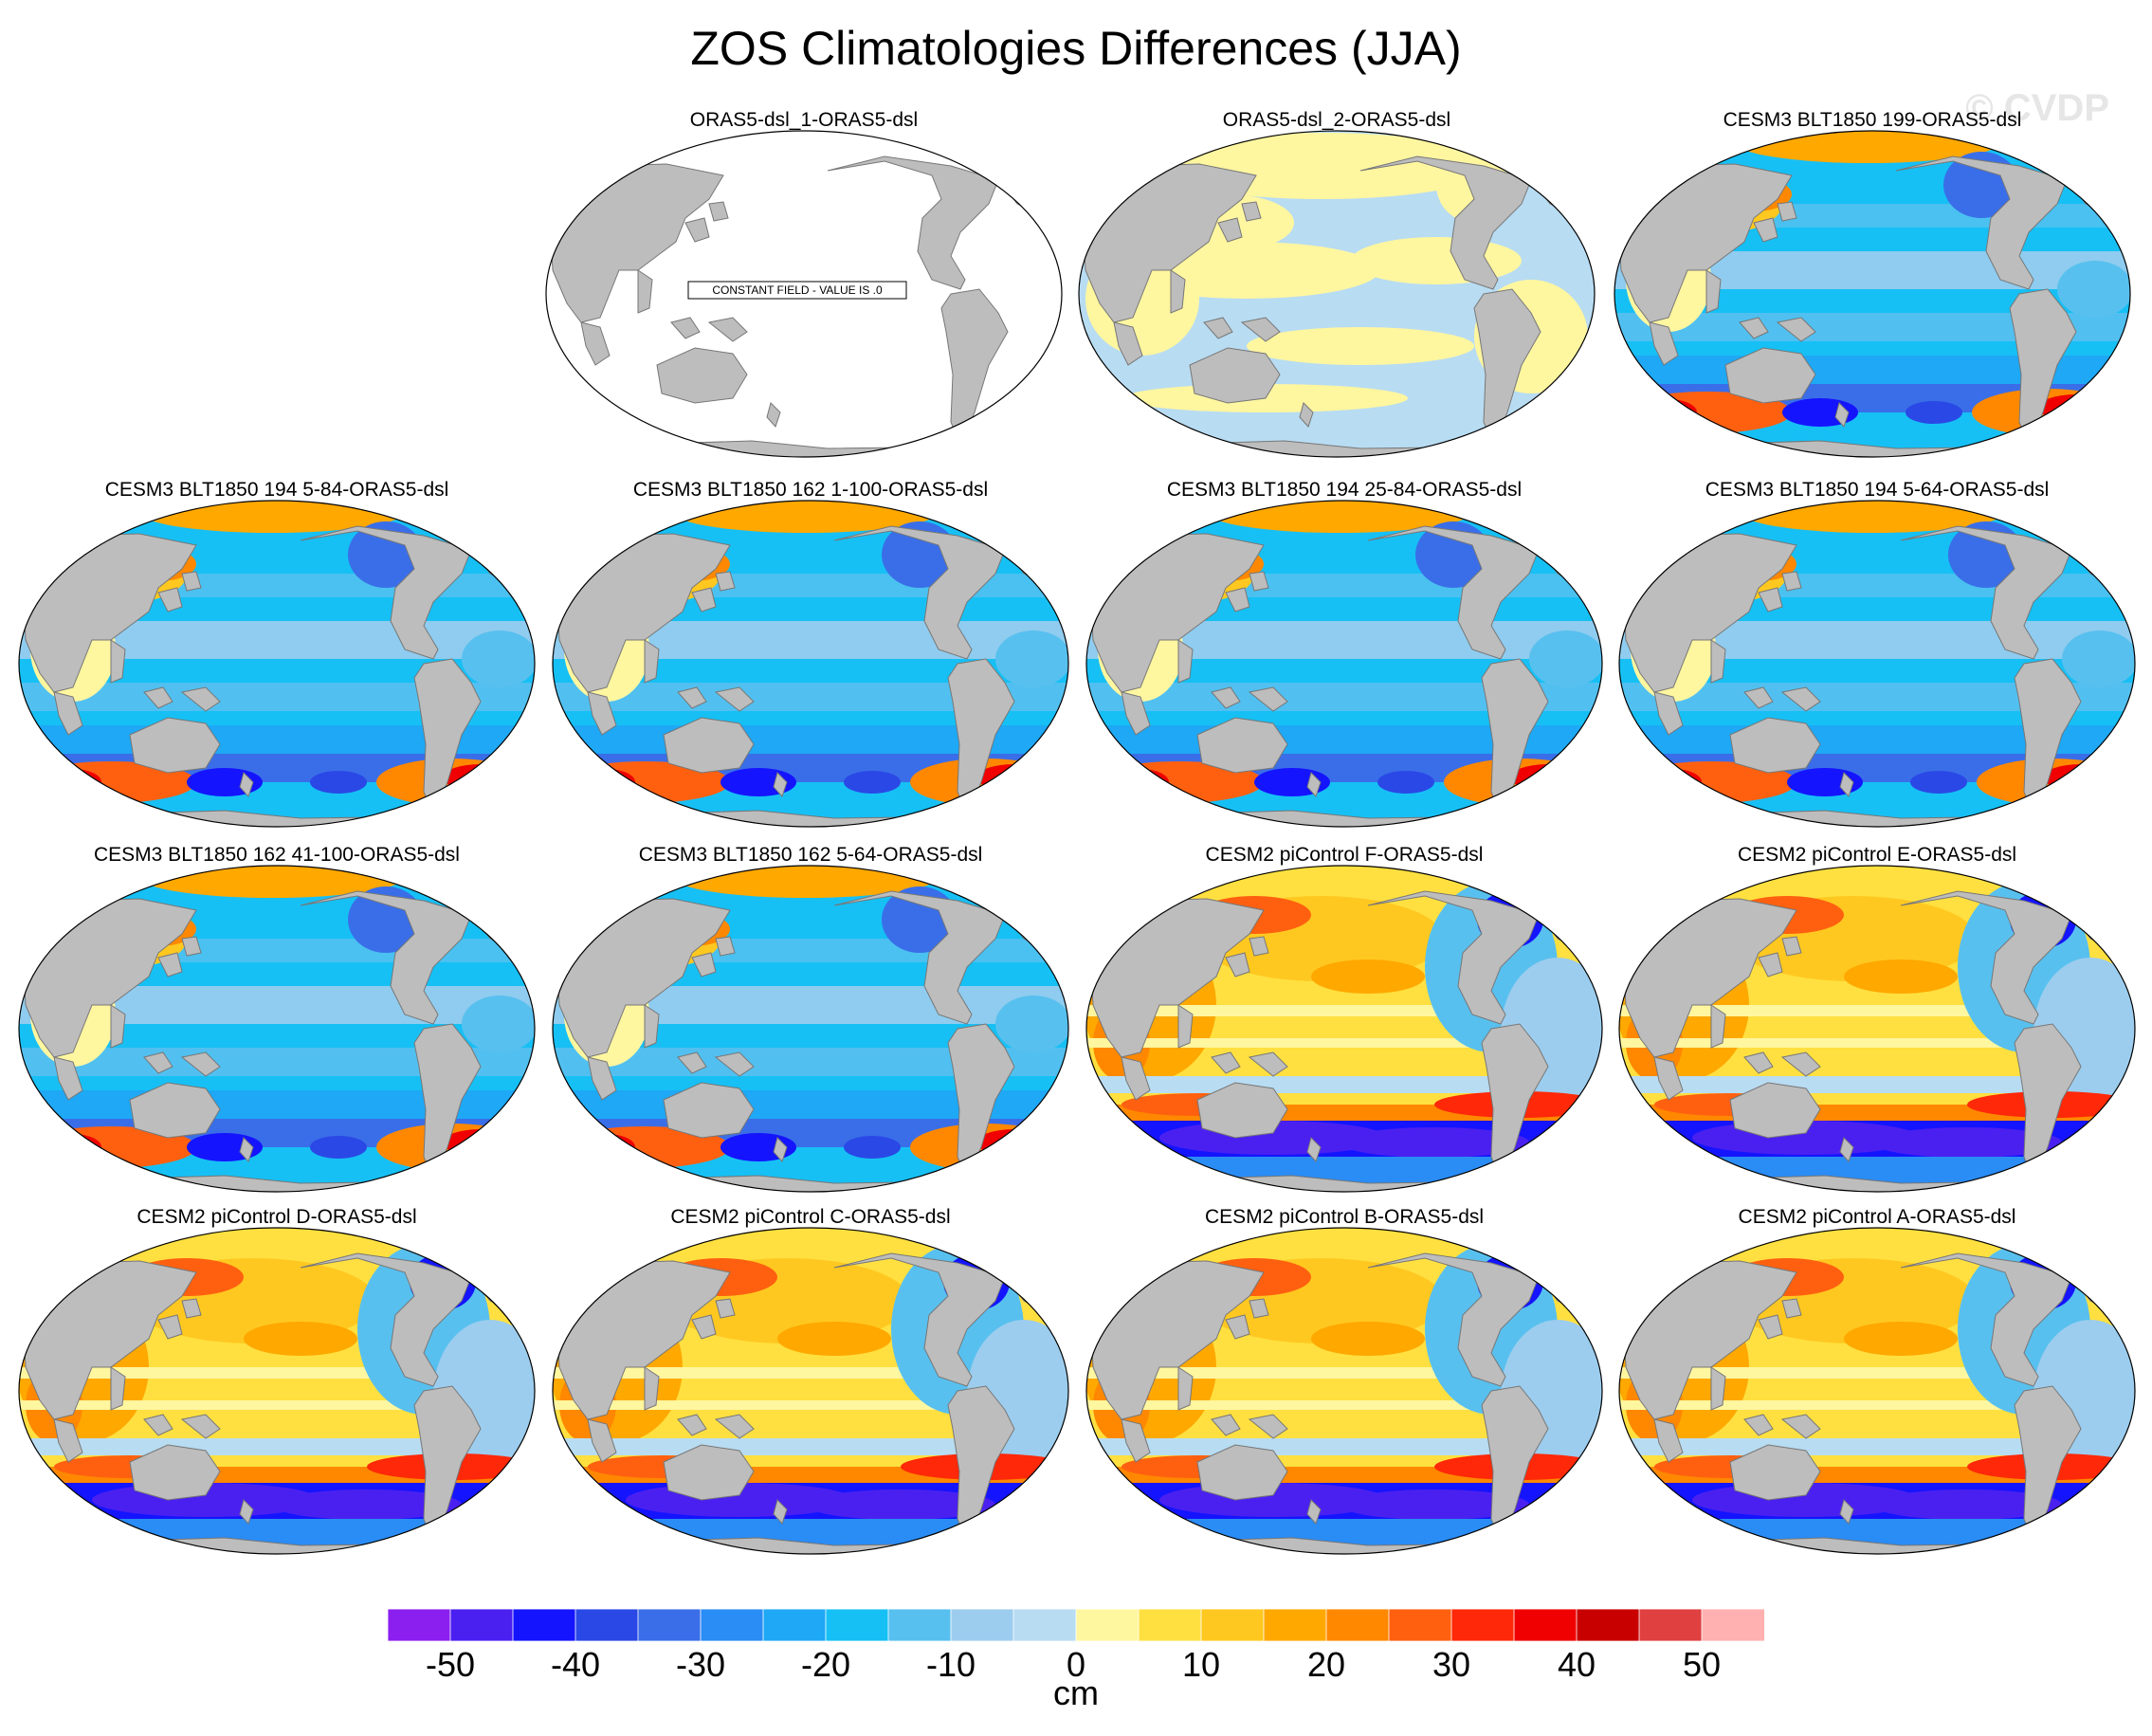 The image size is (2152, 1736). I want to click on map-panel: CESM2 piControl C-ORAS5-dsl, so click(811, 1386).